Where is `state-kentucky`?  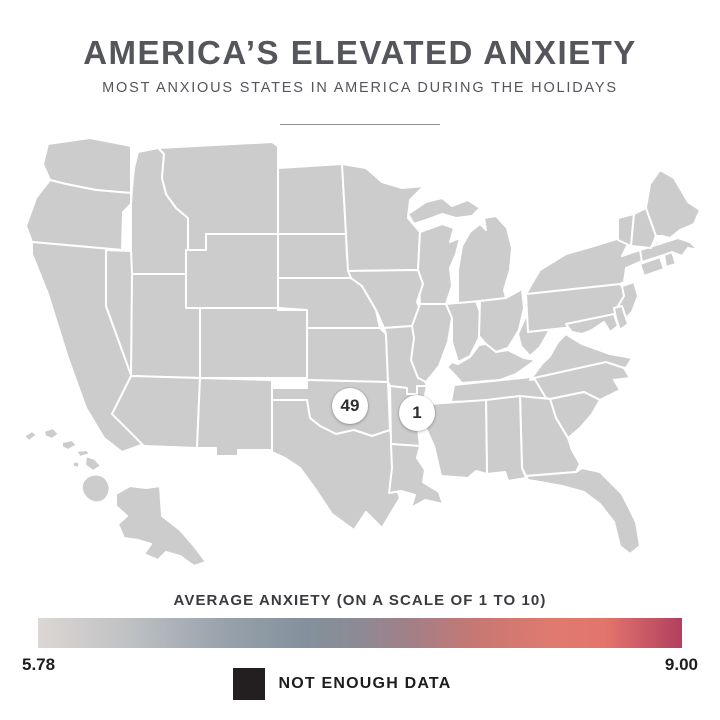 state-kentucky is located at coordinates (491, 363).